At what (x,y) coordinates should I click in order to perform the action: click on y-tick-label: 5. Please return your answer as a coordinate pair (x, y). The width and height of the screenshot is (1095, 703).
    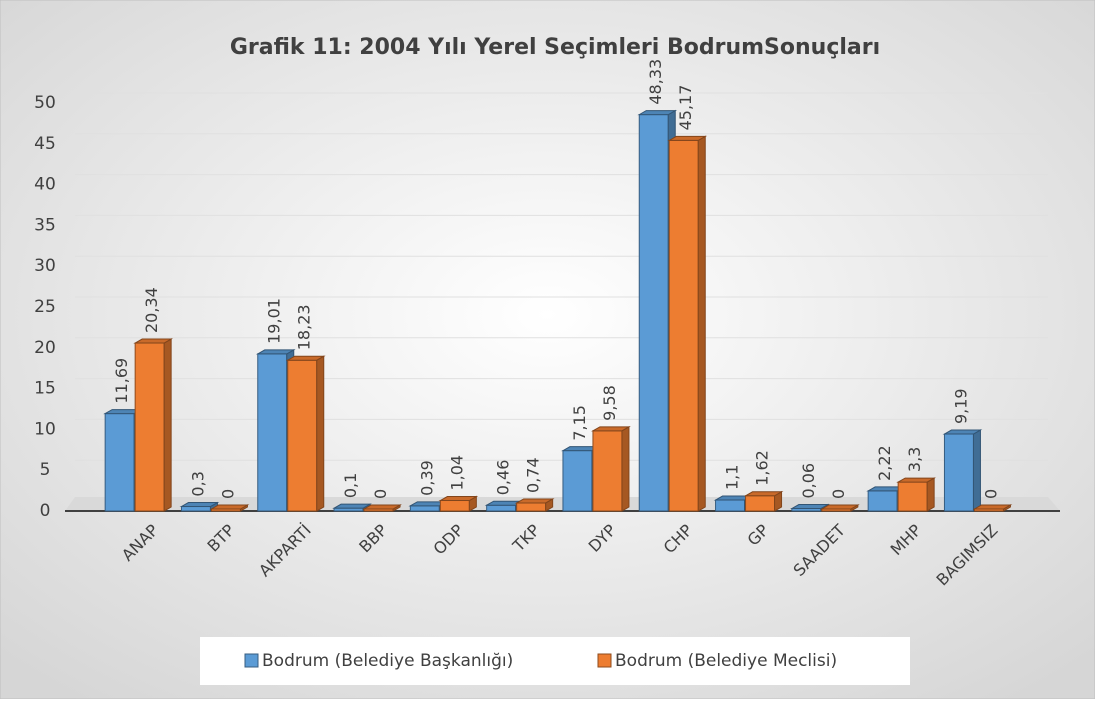
    Looking at the image, I should click on (45, 470).